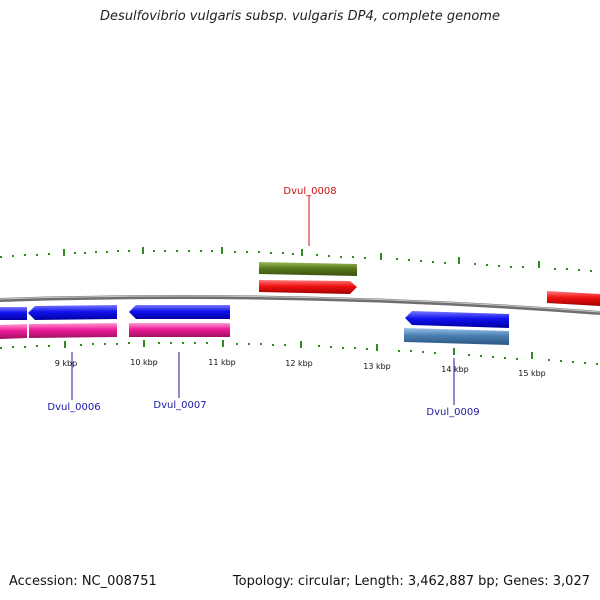 This screenshot has height=600, width=600. I want to click on scale-label: 12 kbp, so click(299, 363).